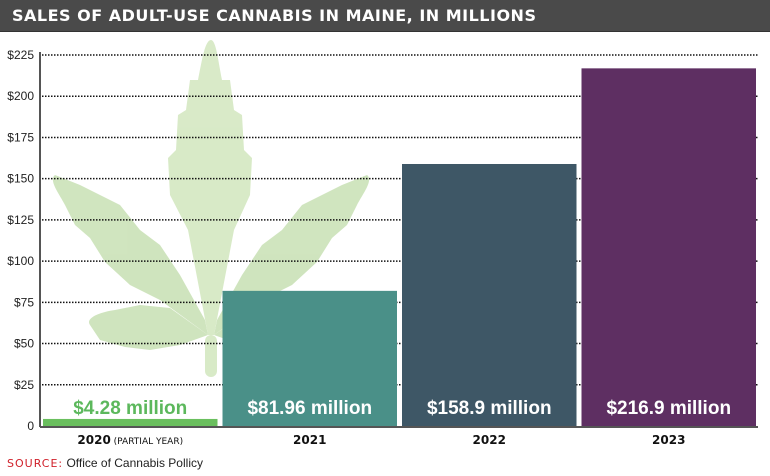  What do you see at coordinates (20, 220) in the screenshot?
I see `y-tick-label: $125` at bounding box center [20, 220].